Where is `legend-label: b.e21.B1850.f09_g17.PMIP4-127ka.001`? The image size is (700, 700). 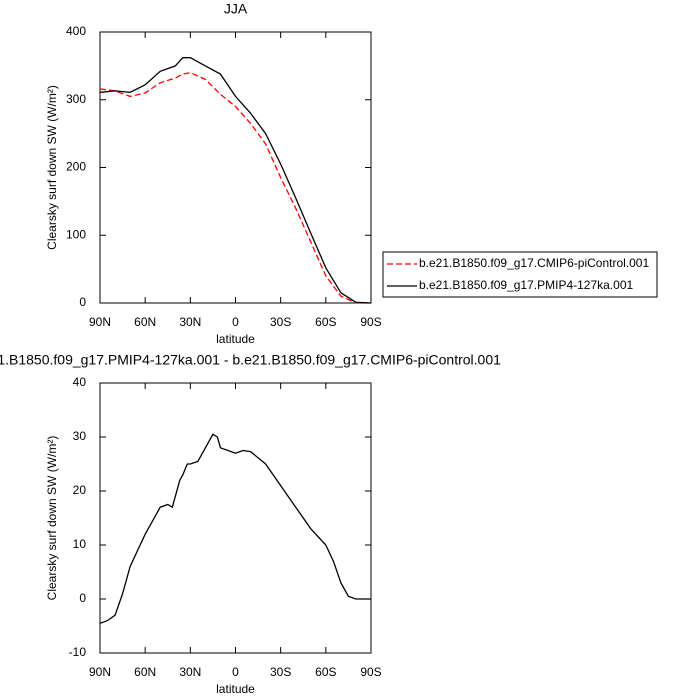 legend-label: b.e21.B1850.f09_g17.PMIP4-127ka.001 is located at coordinates (526, 285).